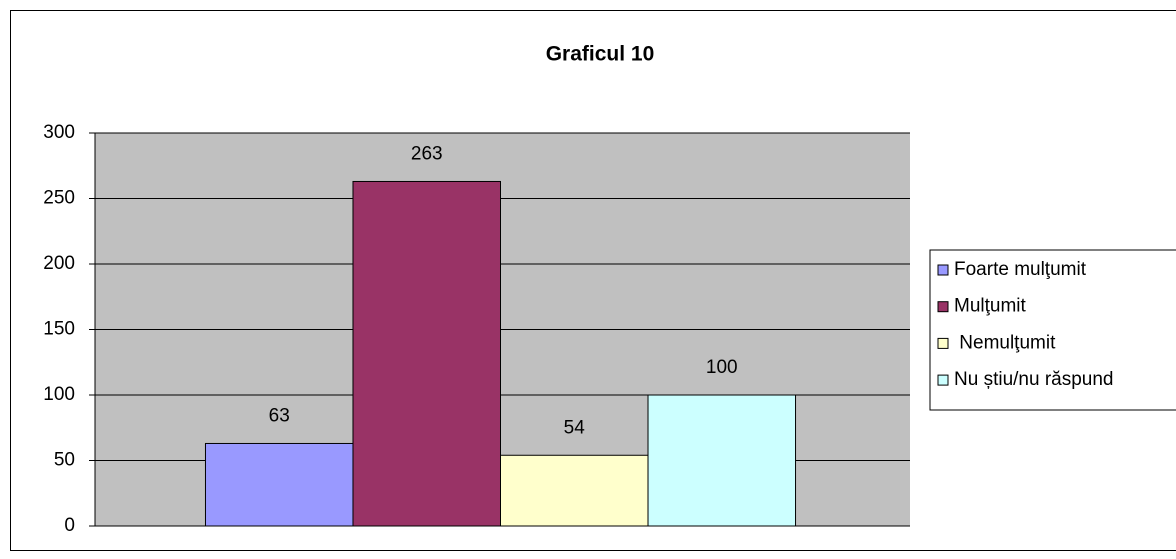 The image size is (1176, 559). Describe the element at coordinates (59, 198) in the screenshot. I see `y-tick-label: 250` at that location.